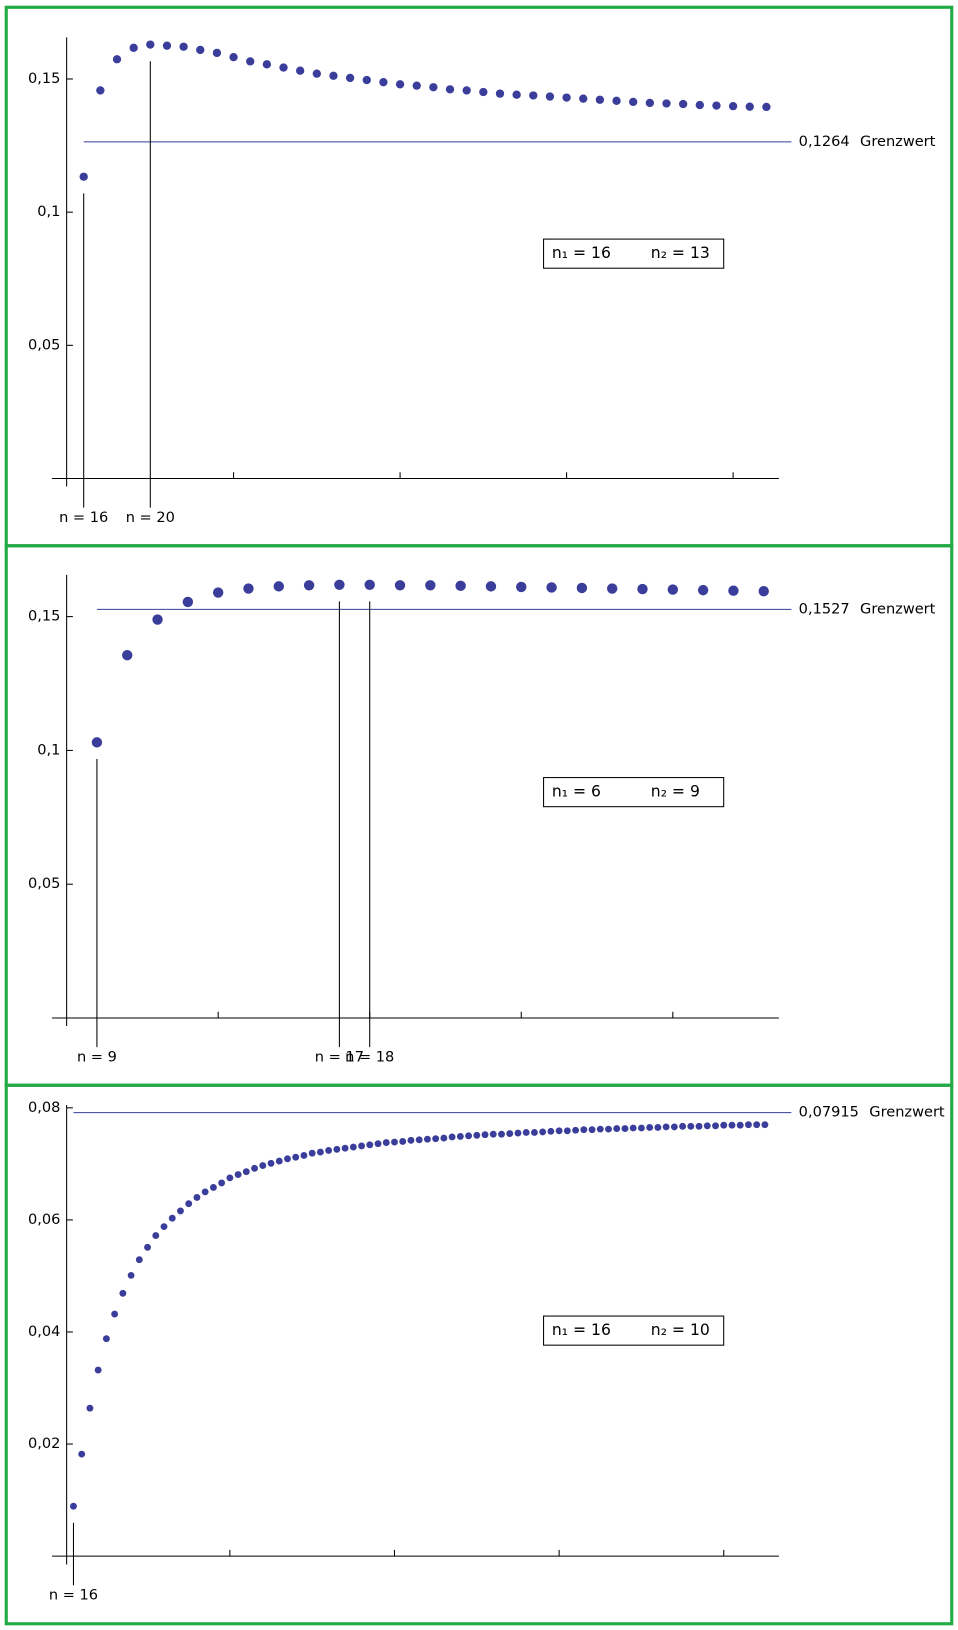 This screenshot has width=958, height=1630. Describe the element at coordinates (576, 792) in the screenshot. I see `params-label: n₁ = 6` at that location.